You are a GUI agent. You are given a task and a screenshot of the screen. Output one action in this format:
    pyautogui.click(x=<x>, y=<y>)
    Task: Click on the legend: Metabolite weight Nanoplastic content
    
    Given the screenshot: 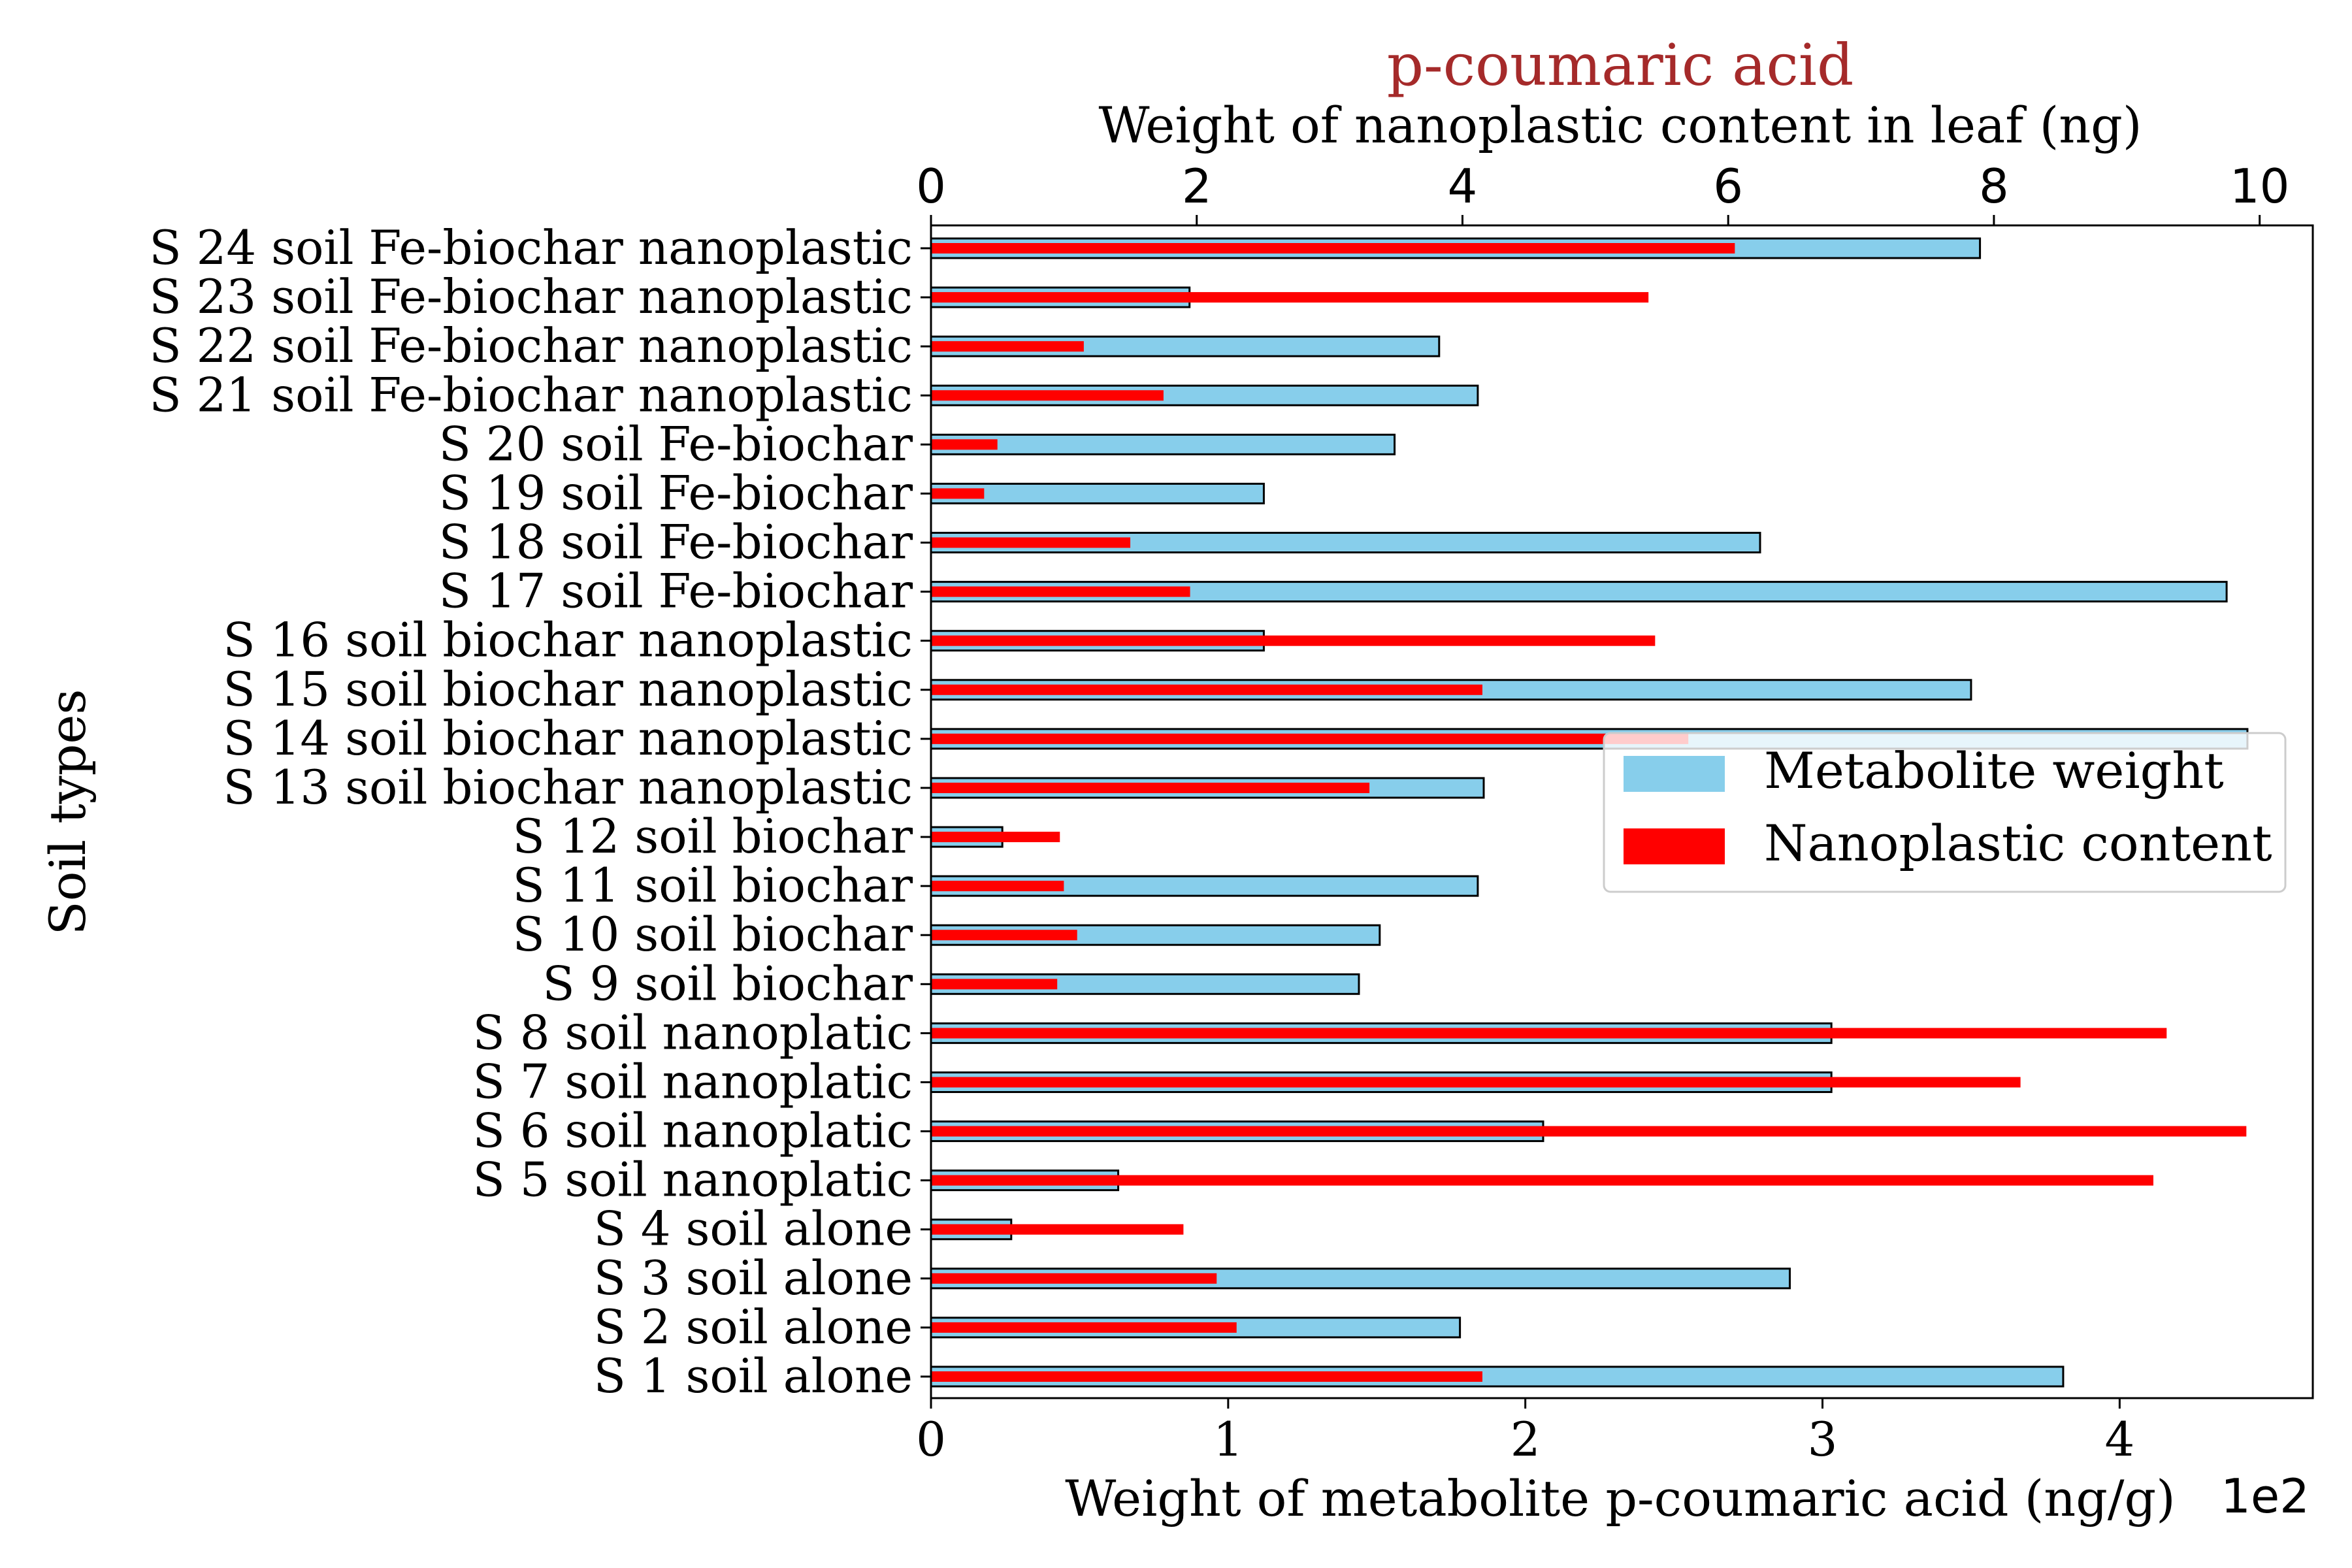 What is the action you would take?
    pyautogui.click(x=1945, y=812)
    